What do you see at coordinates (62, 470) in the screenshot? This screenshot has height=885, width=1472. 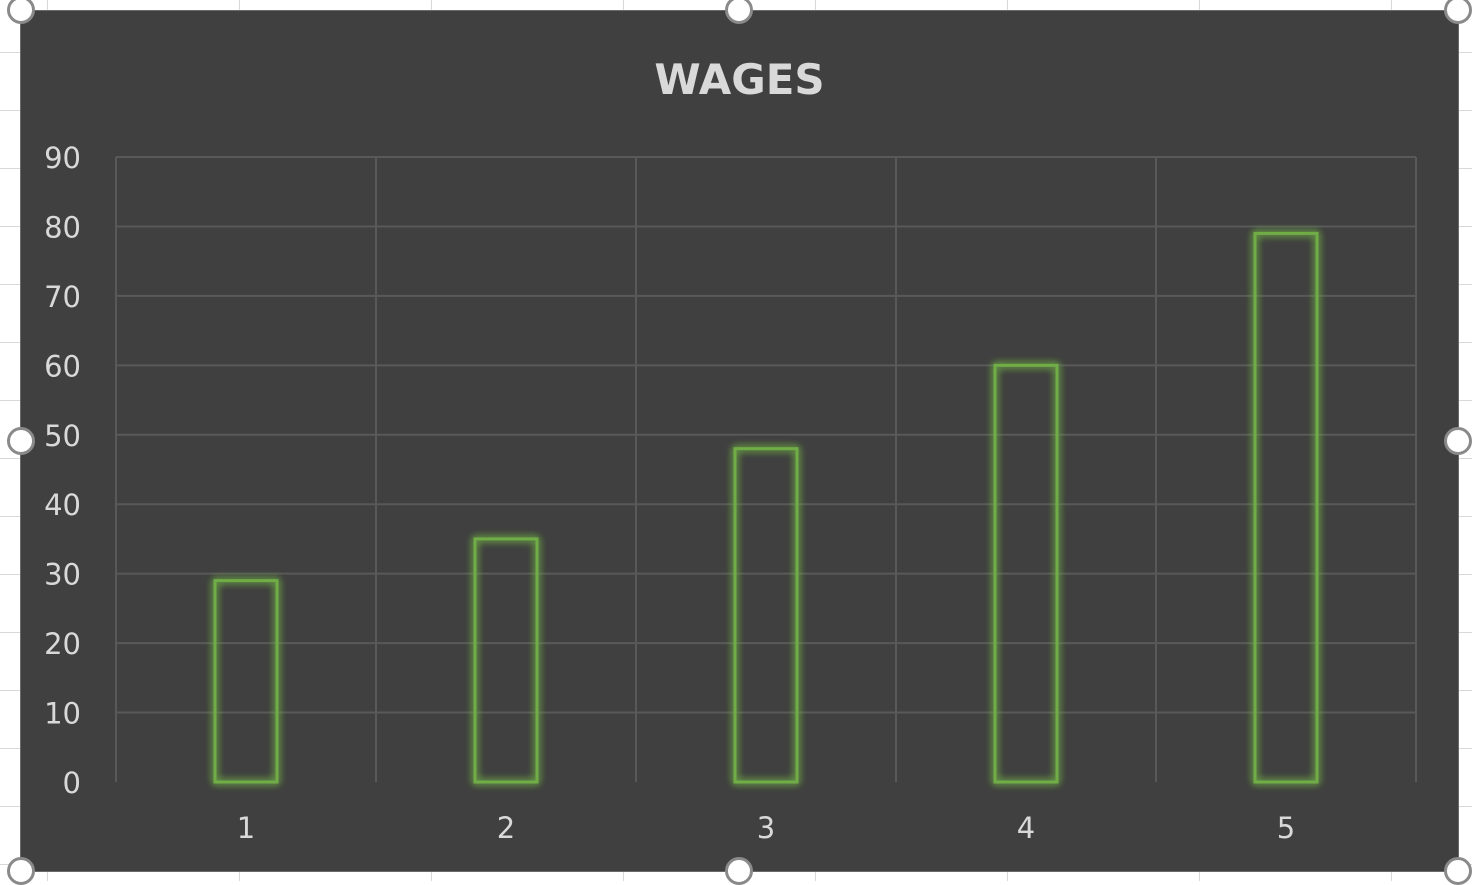 I see `y-axis-tick-labels: 0 10 20 30 40 50 60 70 80 90` at bounding box center [62, 470].